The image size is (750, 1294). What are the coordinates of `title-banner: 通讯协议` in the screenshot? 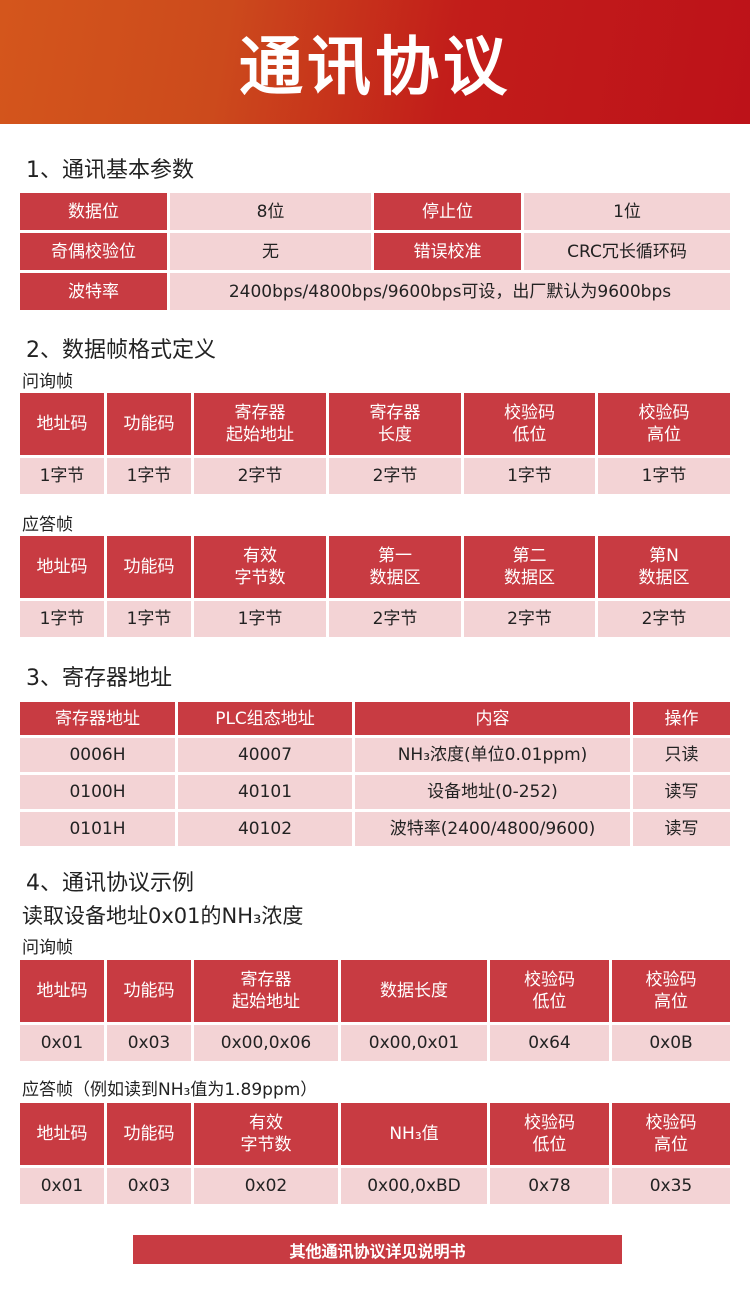 It's located at (375, 62).